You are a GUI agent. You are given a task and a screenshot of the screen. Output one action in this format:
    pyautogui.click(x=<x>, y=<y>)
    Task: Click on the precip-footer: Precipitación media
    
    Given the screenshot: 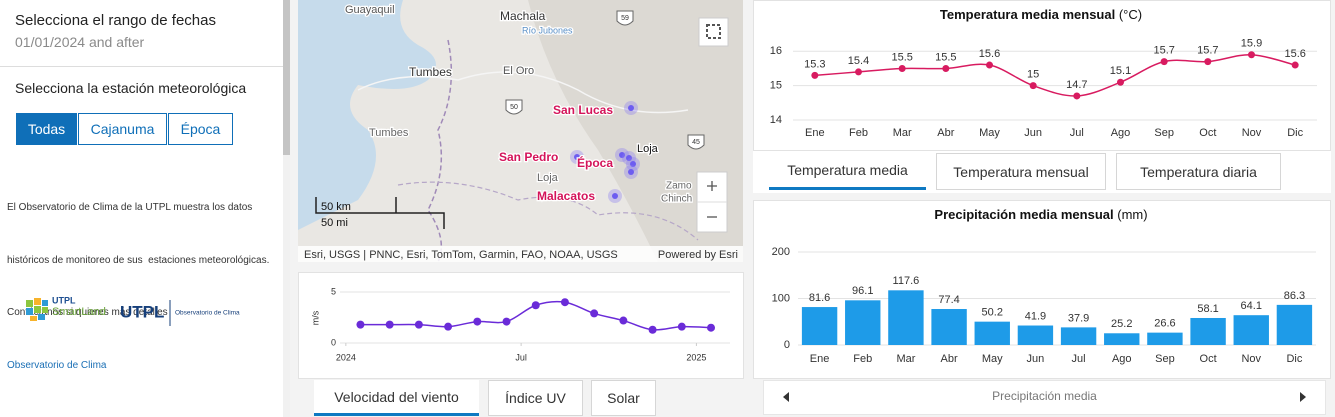 What is the action you would take?
    pyautogui.click(x=1044, y=396)
    